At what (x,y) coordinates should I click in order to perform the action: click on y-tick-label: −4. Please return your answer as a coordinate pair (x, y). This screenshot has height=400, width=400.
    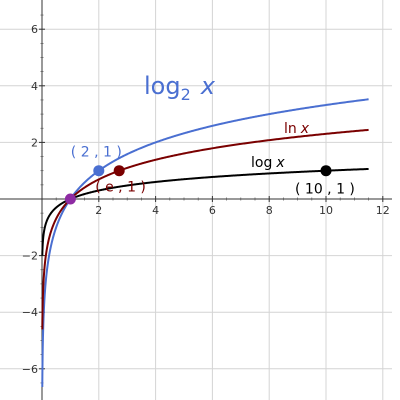
    Looking at the image, I should click on (30, 312).